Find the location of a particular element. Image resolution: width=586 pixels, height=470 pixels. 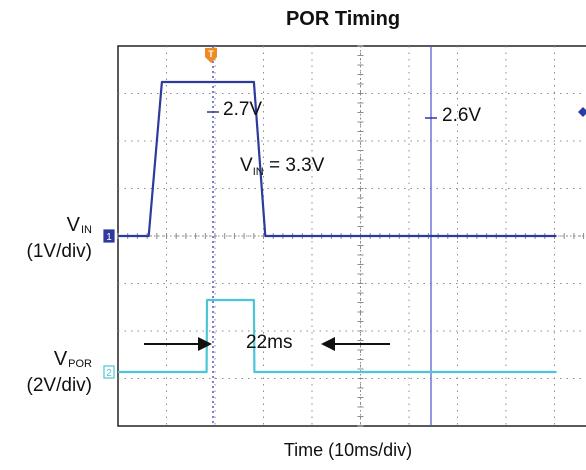

threshold-rise-label: 2.7V is located at coordinates (242, 109).